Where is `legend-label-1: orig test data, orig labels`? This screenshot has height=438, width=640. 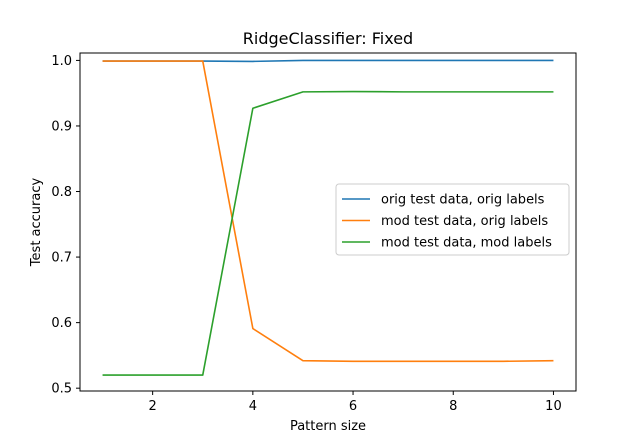
legend-label-1: orig test data, orig labels is located at coordinates (463, 200).